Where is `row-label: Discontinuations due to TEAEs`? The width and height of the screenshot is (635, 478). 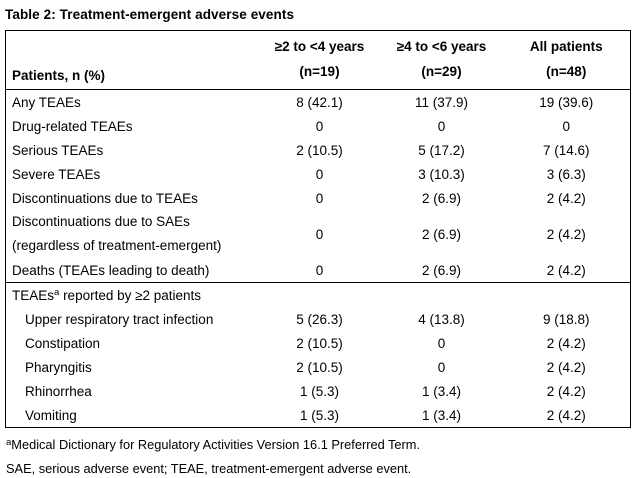
row-label: Discontinuations due to TEAEs is located at coordinates (105, 198).